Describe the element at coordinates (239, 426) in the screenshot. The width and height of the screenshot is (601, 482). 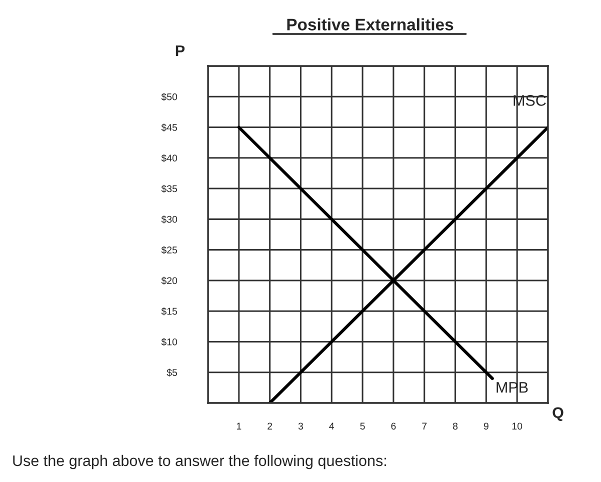
I see `x-tick-label: 1` at that location.